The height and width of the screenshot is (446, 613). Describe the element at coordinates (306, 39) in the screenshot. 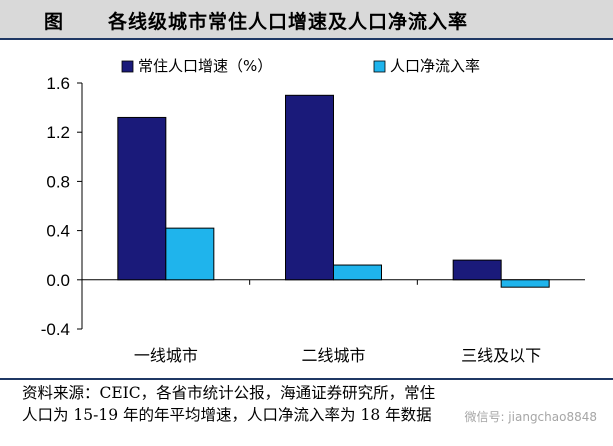

I see `title-rule` at that location.